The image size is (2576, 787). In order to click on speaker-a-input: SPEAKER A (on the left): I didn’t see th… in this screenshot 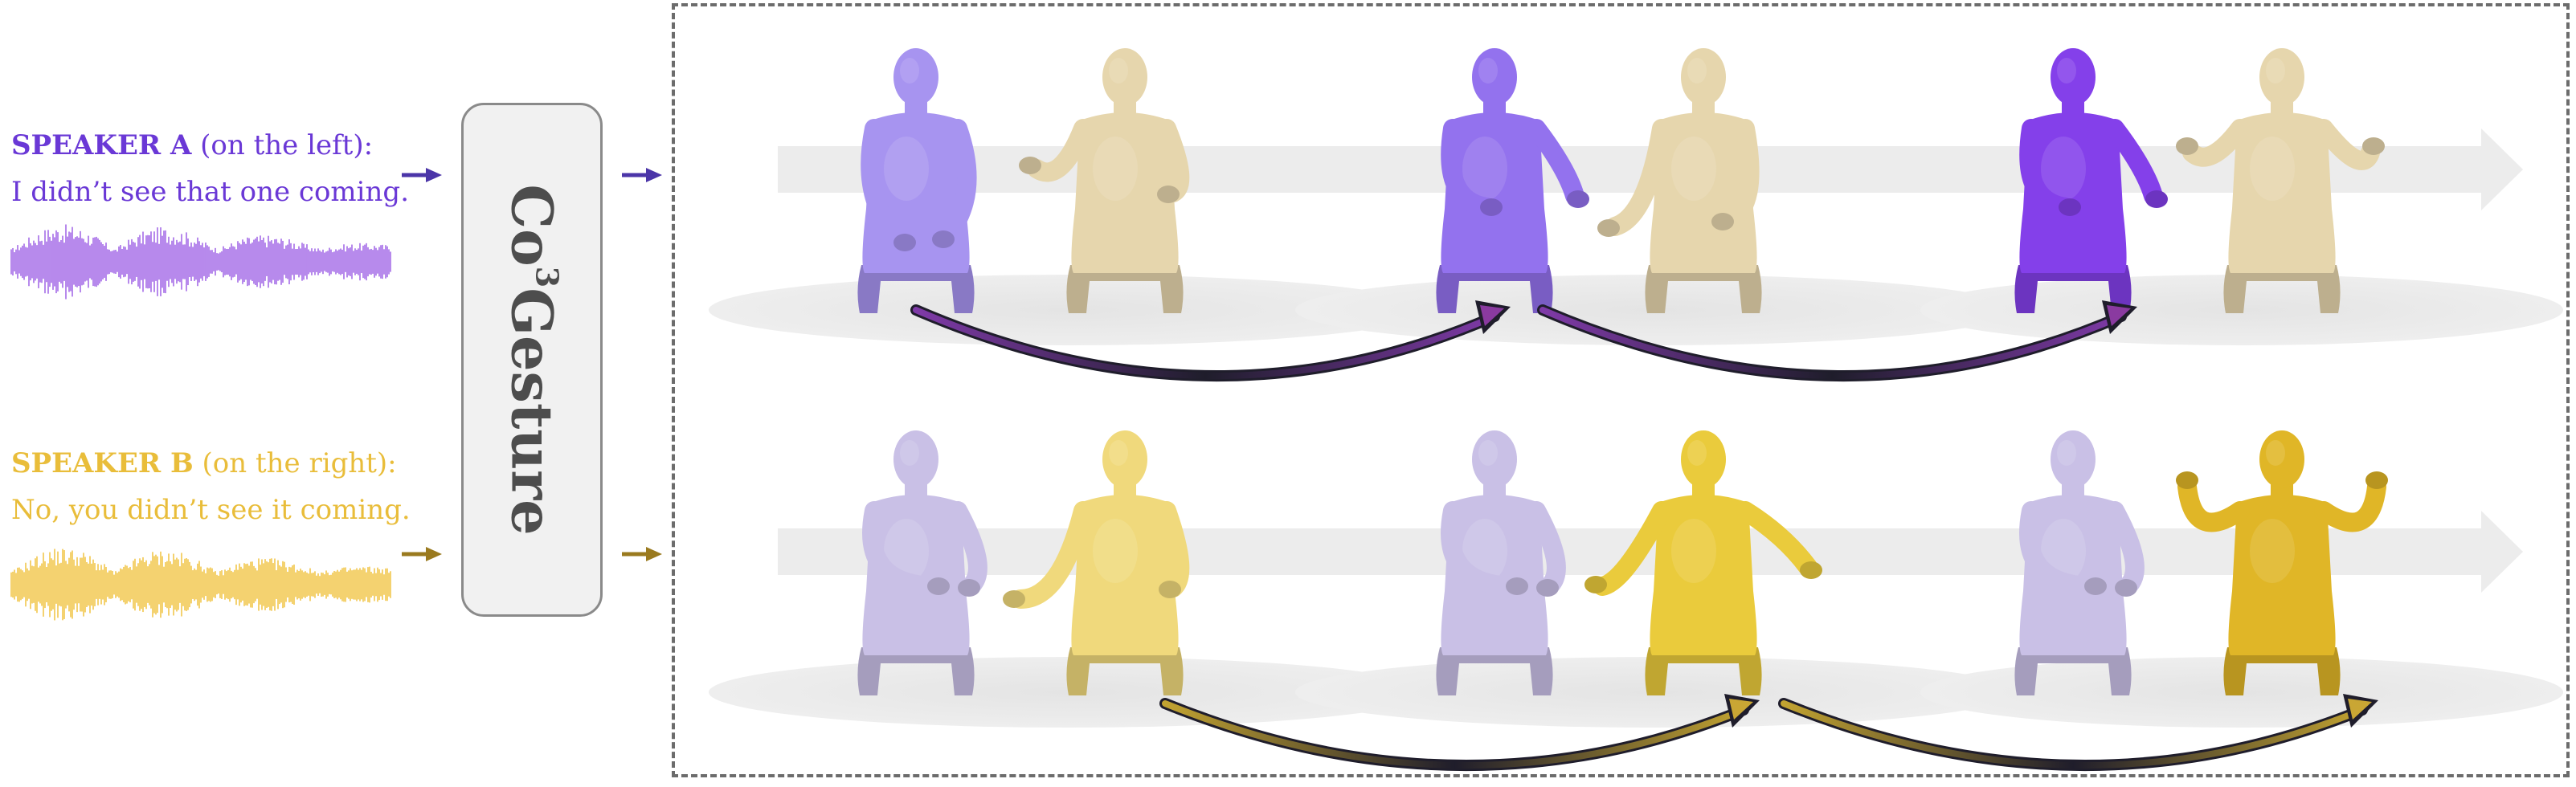, I will do `click(210, 168)`.